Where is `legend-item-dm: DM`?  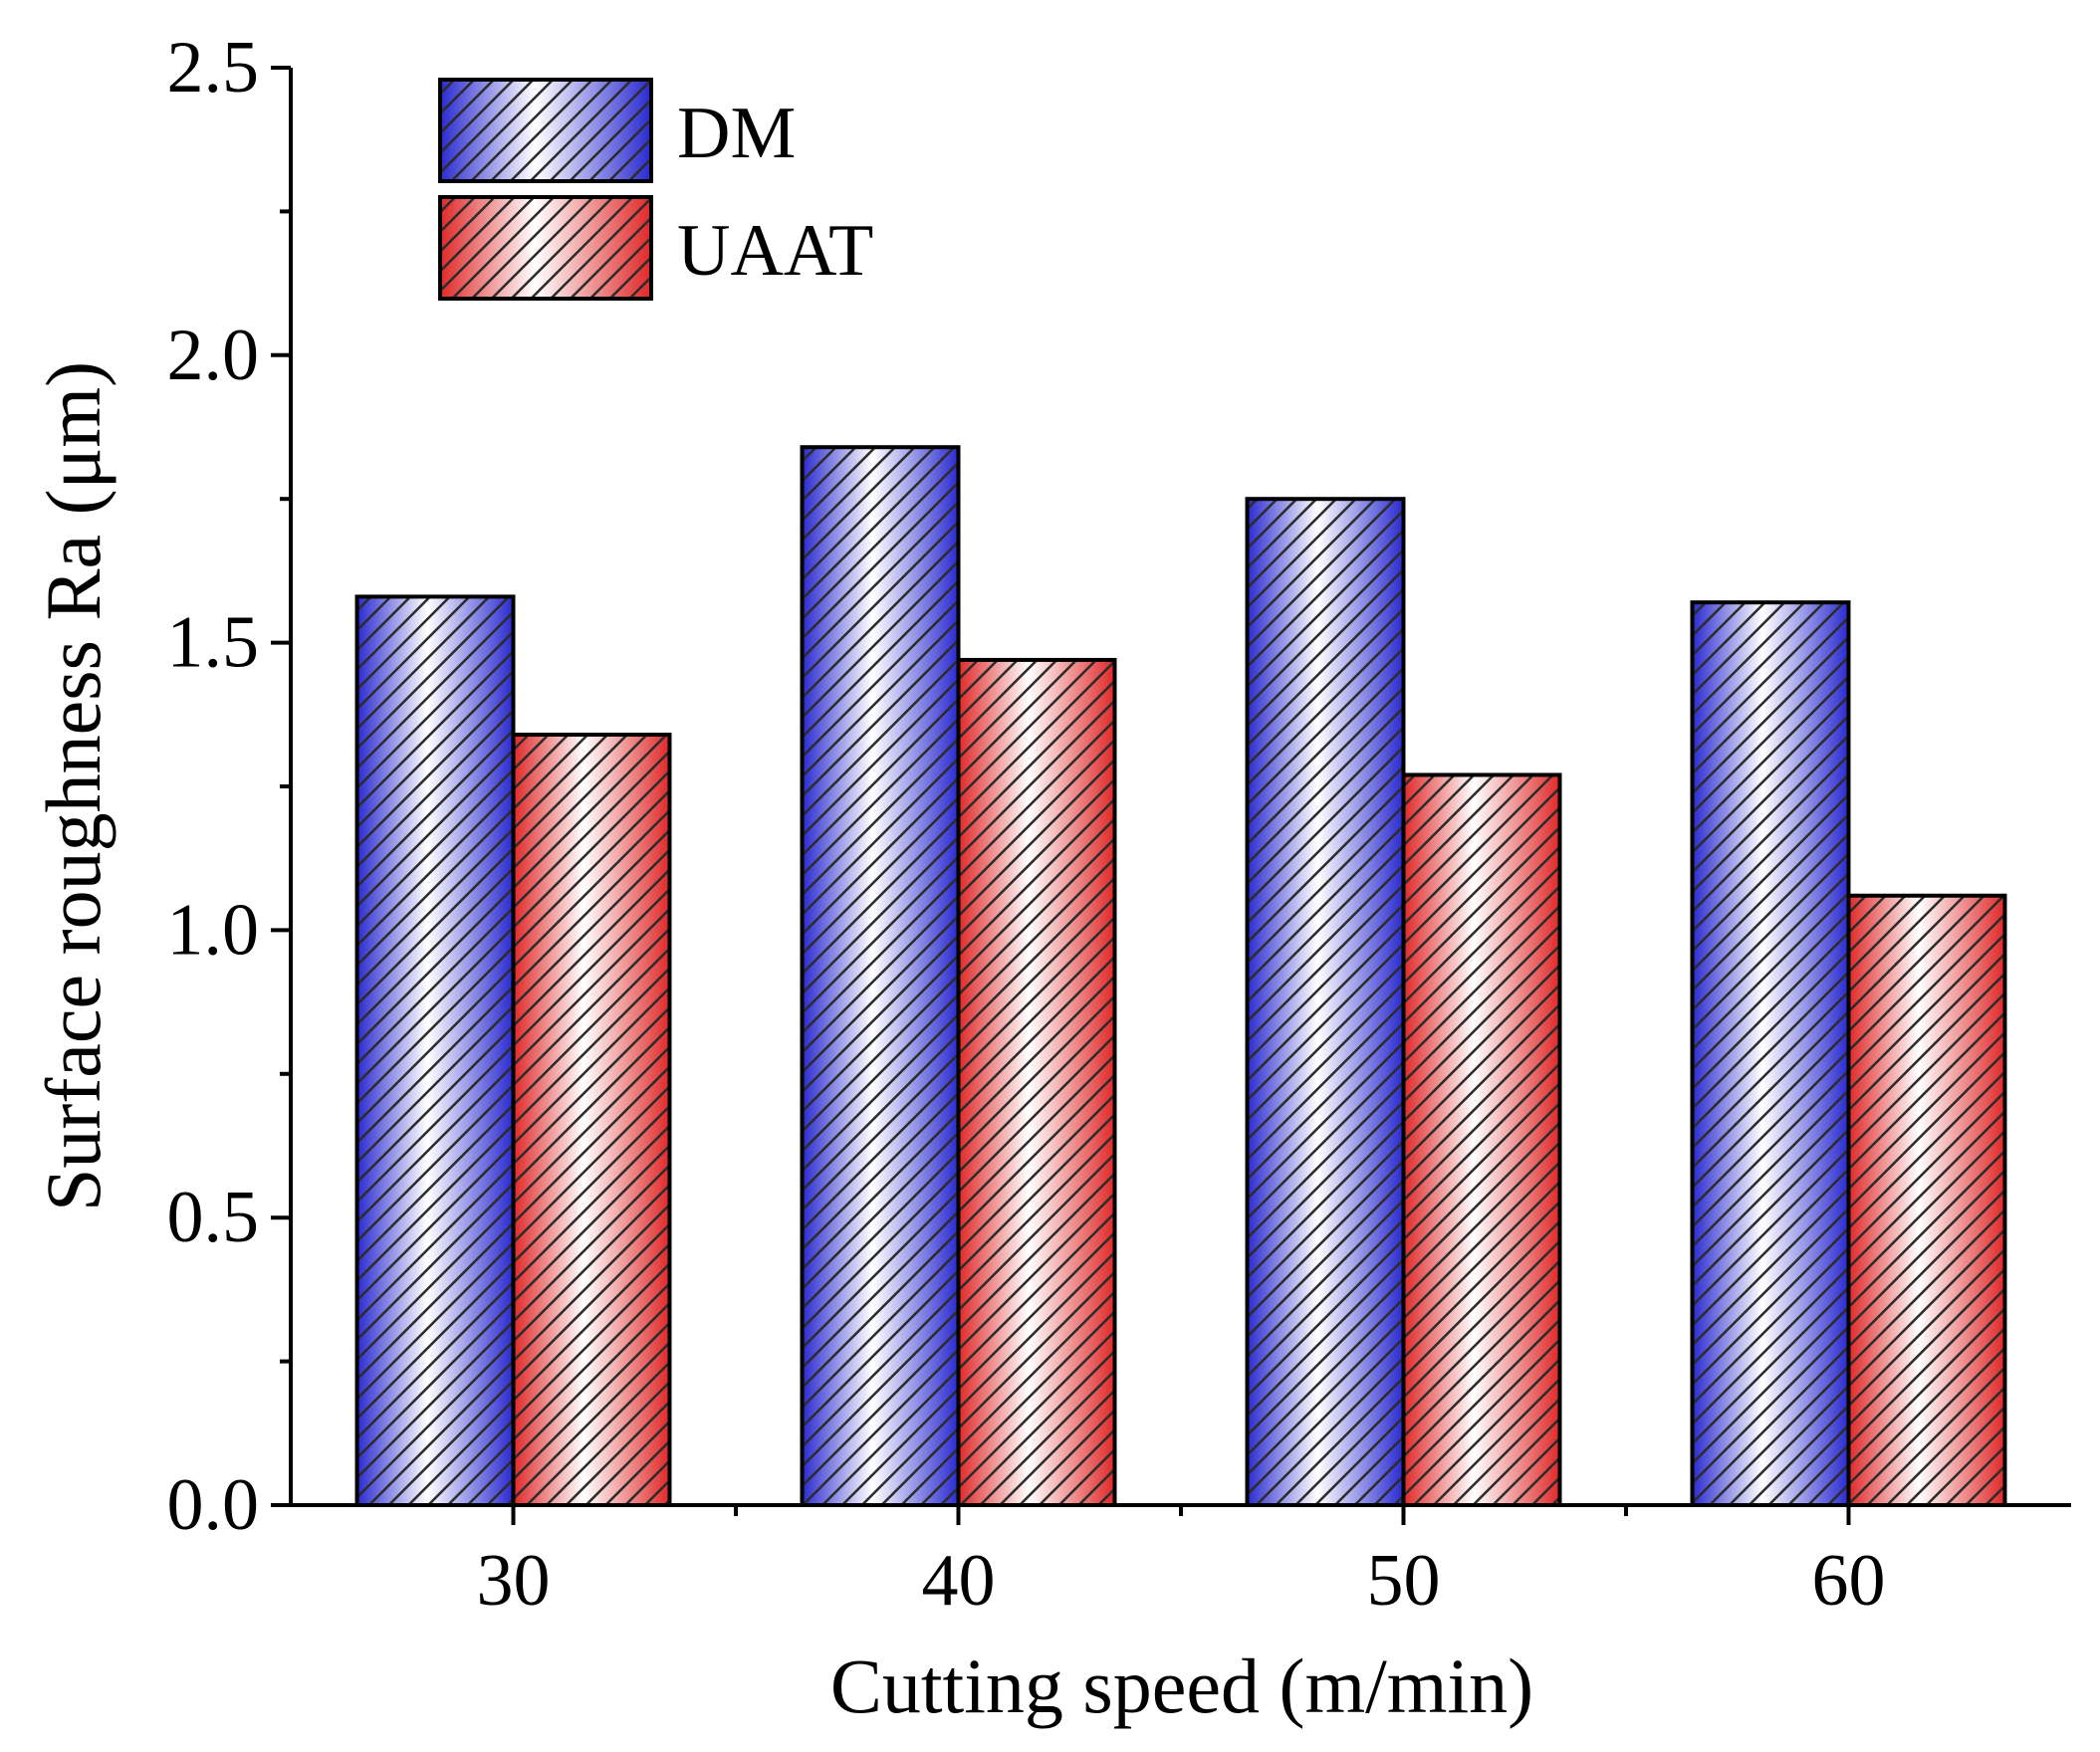
legend-item-dm: DM is located at coordinates (617, 130).